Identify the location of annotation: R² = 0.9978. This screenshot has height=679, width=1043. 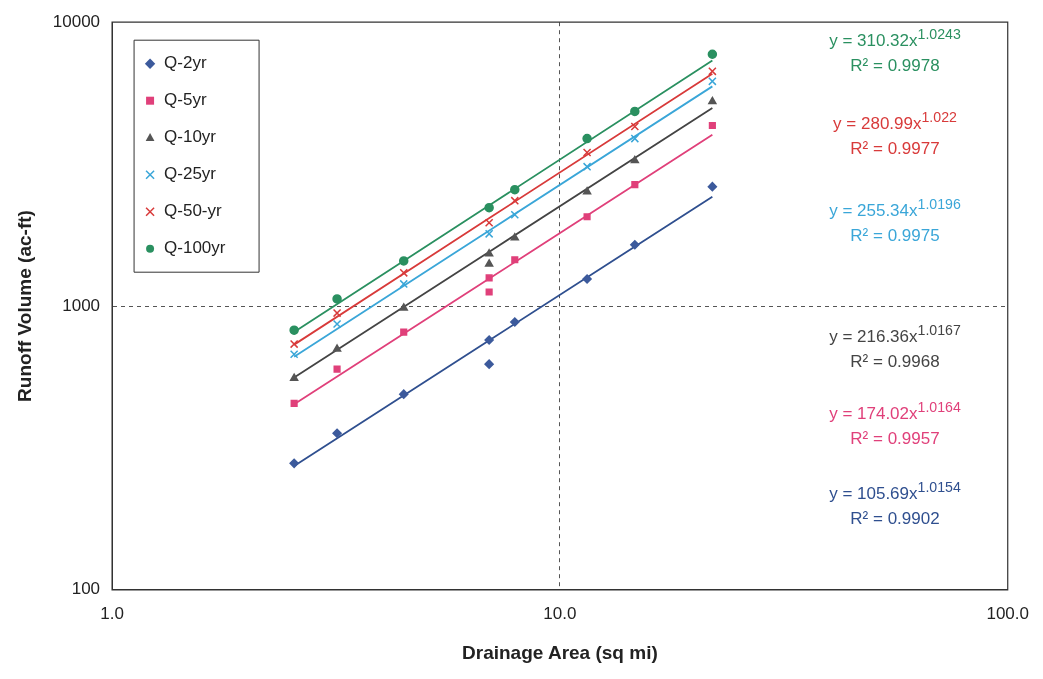
(895, 66).